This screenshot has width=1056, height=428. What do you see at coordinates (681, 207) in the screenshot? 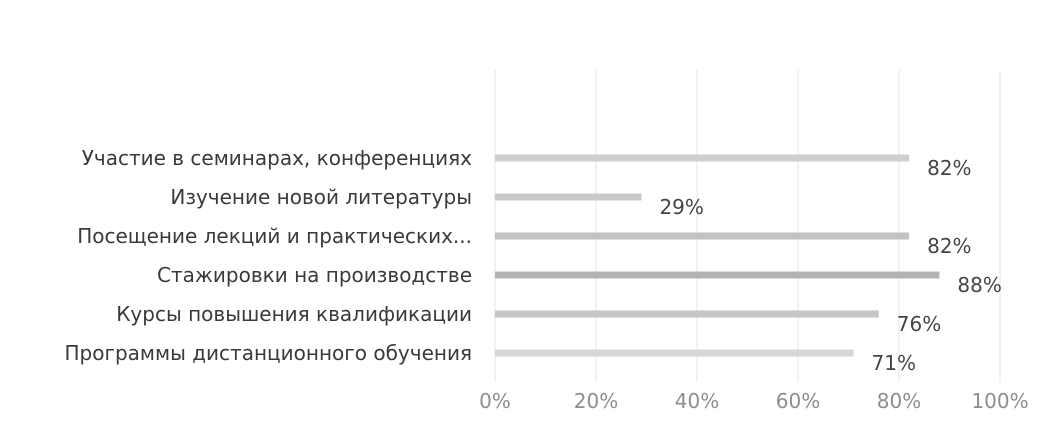
I see `data-label: 29%` at bounding box center [681, 207].